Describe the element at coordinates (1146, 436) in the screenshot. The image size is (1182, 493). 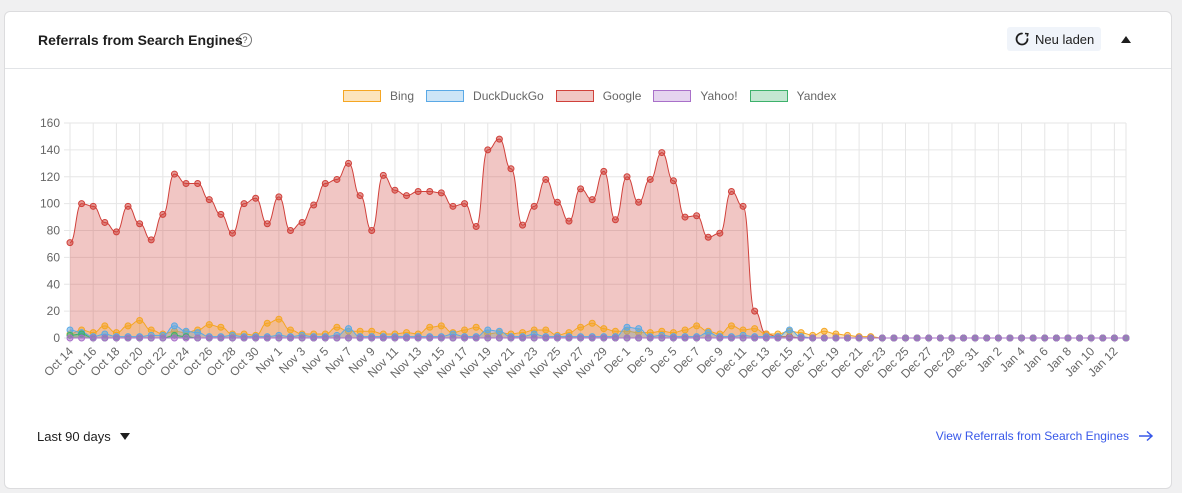
I see `arrow-right-icon` at that location.